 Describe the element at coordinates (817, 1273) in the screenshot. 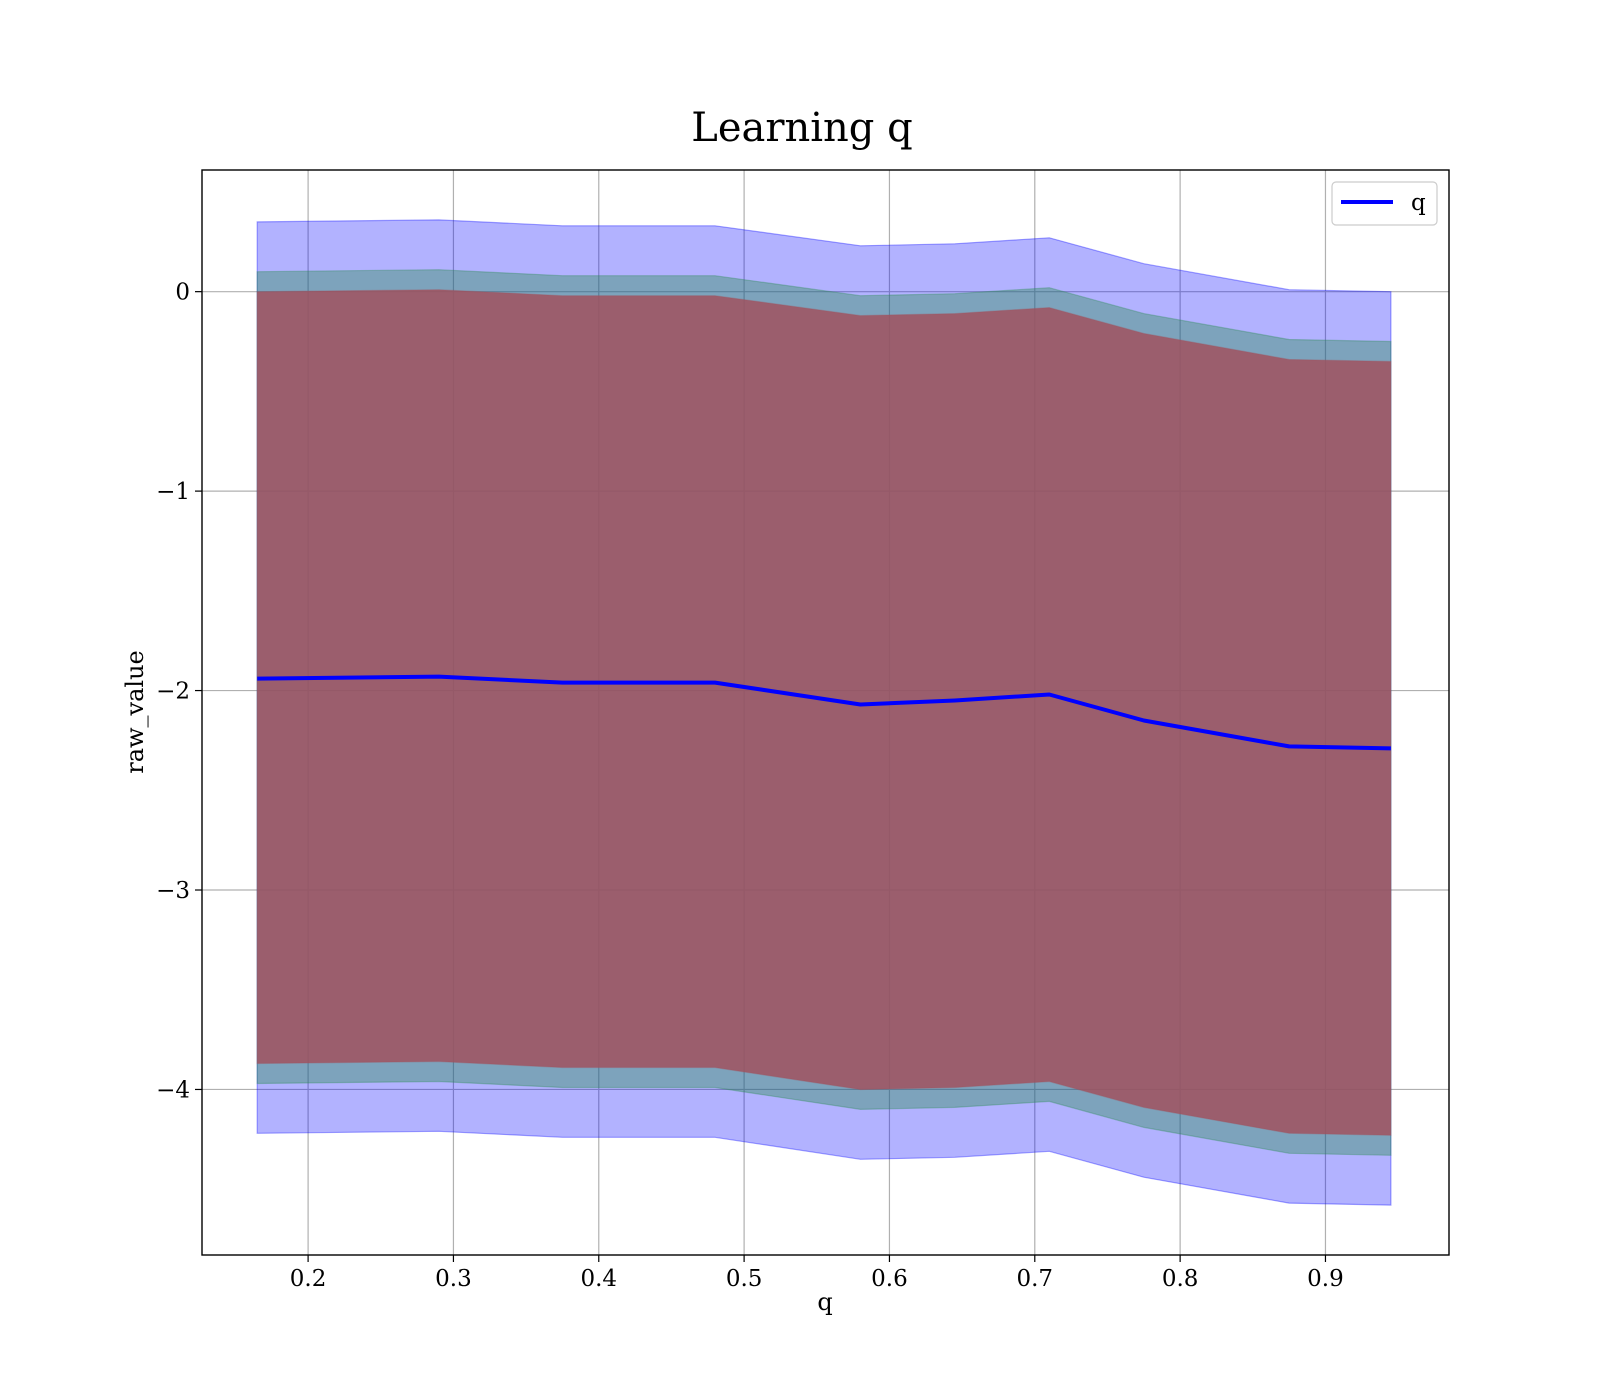

I see `x-axis-ticks: 0.2 0.3 0.4 0.5 0.6 0.7 0.8 0.9` at that location.